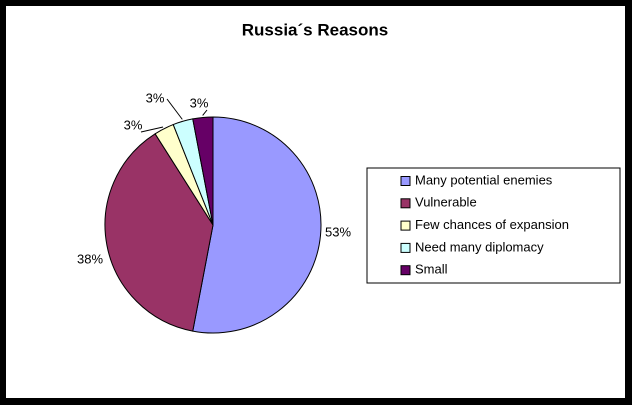 The width and height of the screenshot is (632, 405). What do you see at coordinates (479, 246) in the screenshot?
I see `legend-label: Need many diplomacy` at bounding box center [479, 246].